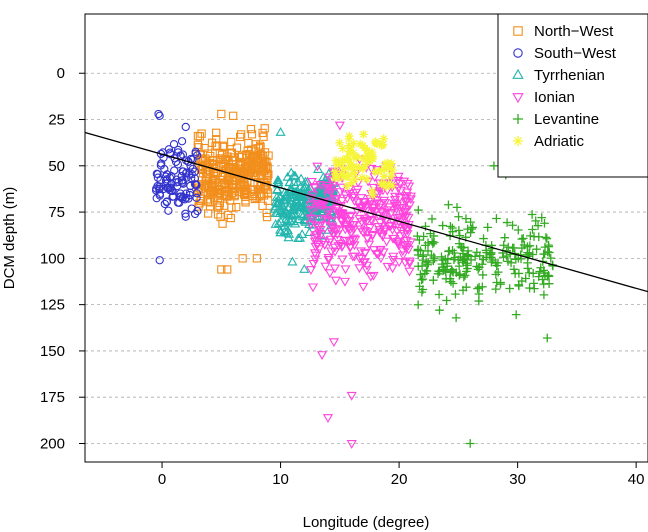 The height and width of the screenshot is (532, 648). I want to click on legend-marker, so click(518, 119).